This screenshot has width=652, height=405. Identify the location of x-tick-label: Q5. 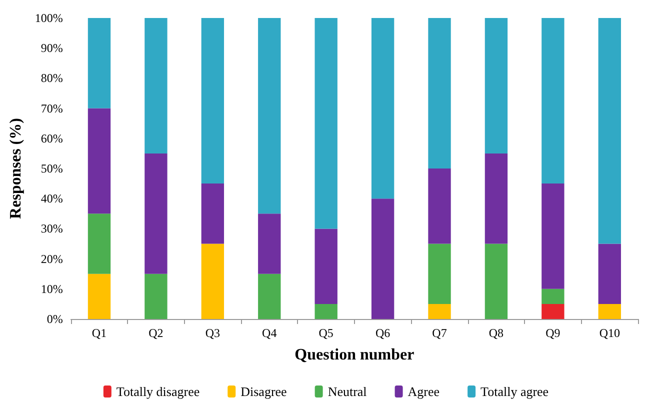
(326, 333).